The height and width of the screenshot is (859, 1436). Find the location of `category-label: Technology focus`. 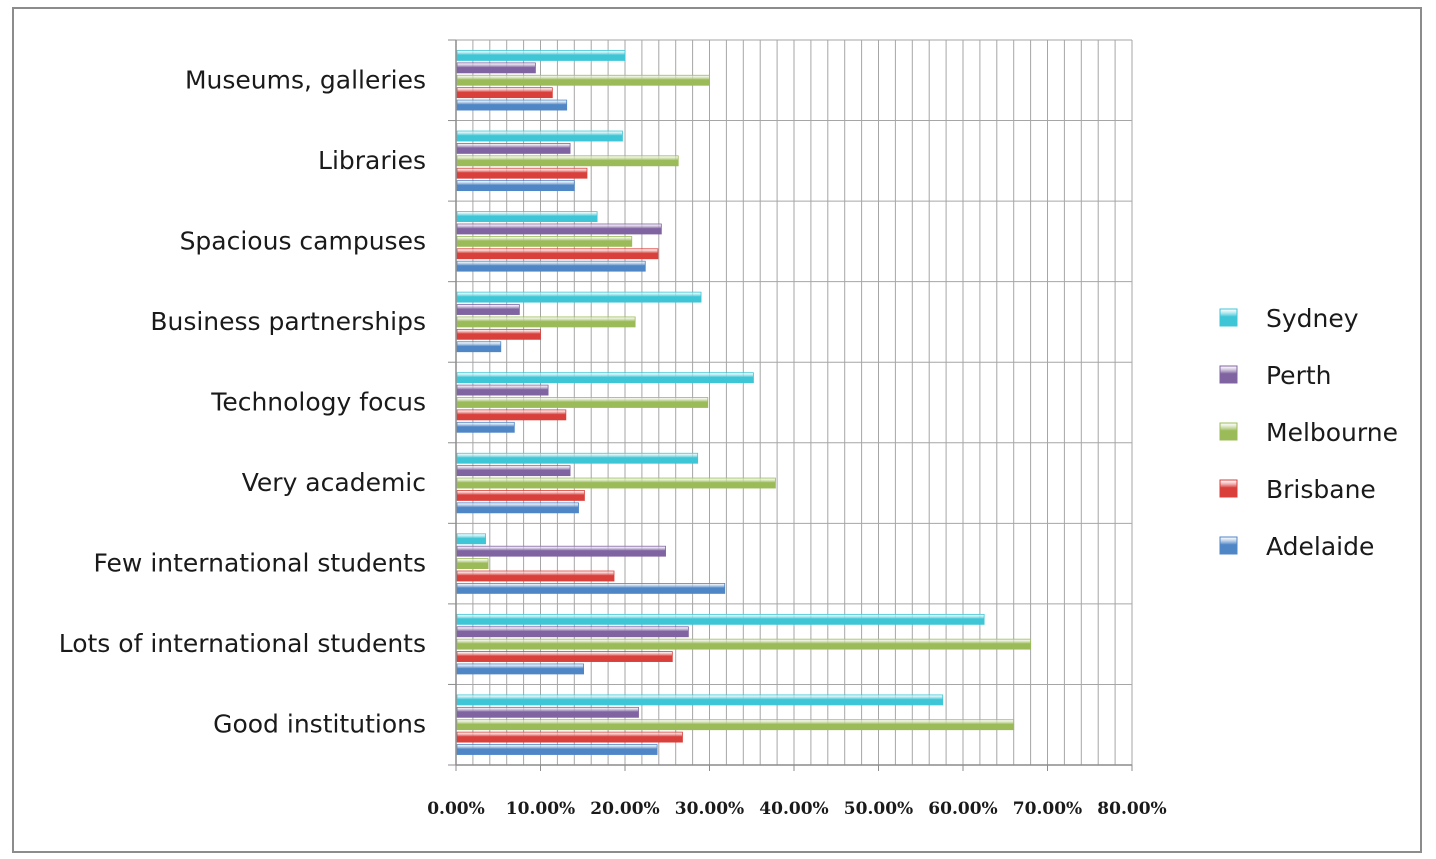

category-label: Technology focus is located at coordinates (318, 402).